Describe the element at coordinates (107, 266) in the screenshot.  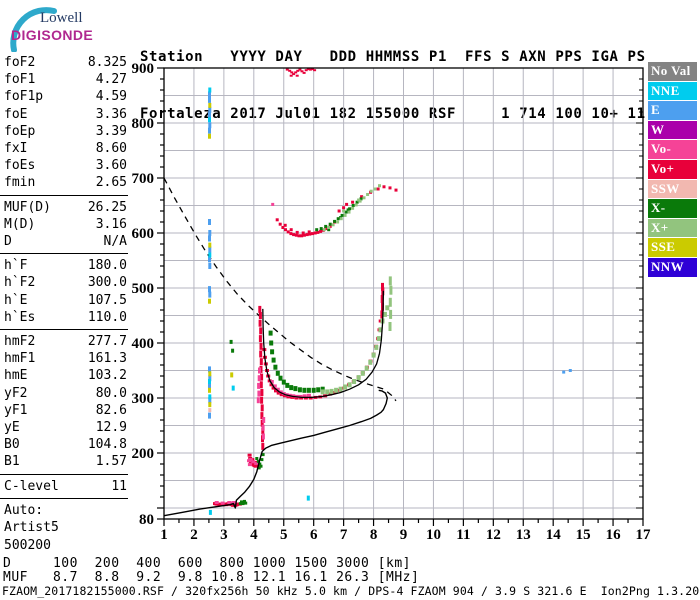
I see `param-value: 180.0` at that location.